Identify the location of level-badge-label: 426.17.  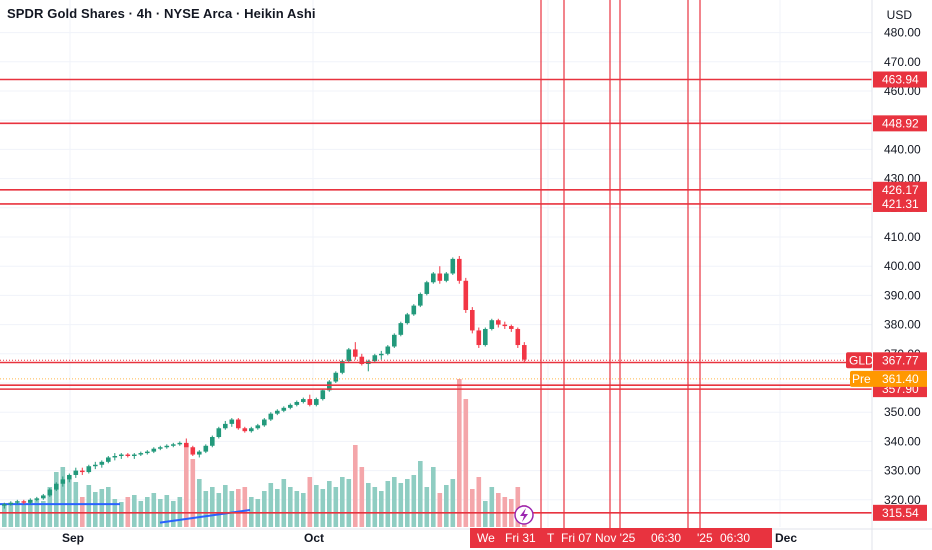
(900, 190).